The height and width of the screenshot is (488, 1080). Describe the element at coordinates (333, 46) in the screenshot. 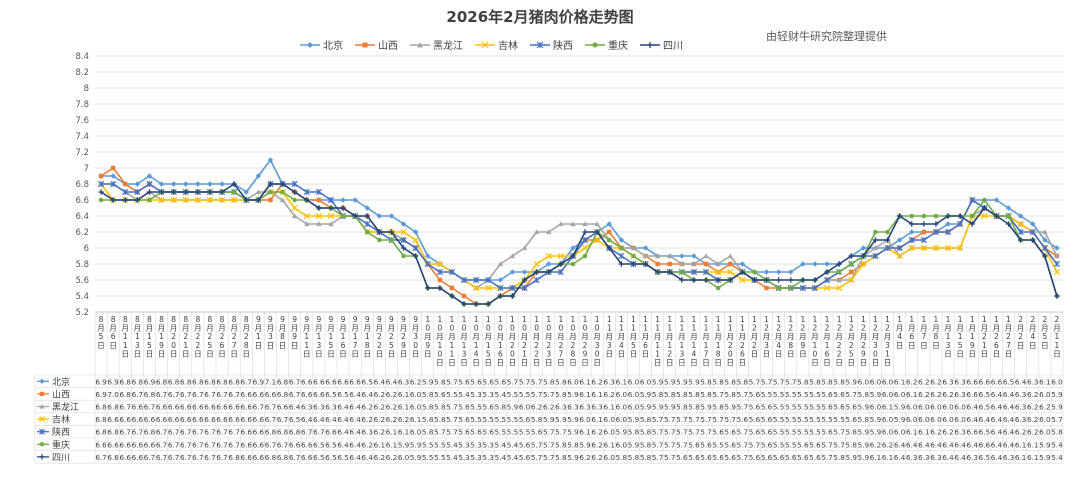

I see `legend-label: 北京` at that location.